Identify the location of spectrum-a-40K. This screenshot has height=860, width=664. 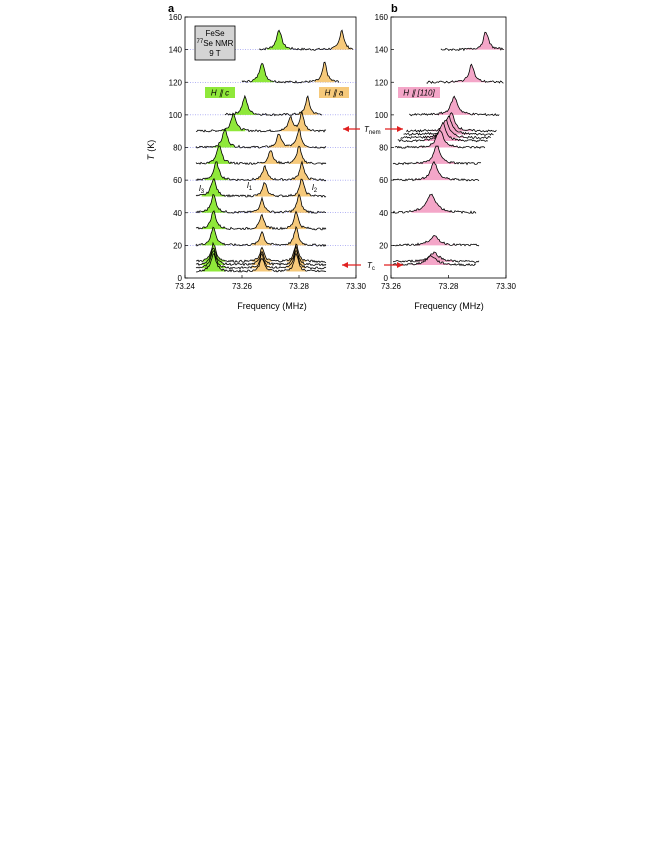
(261, 203).